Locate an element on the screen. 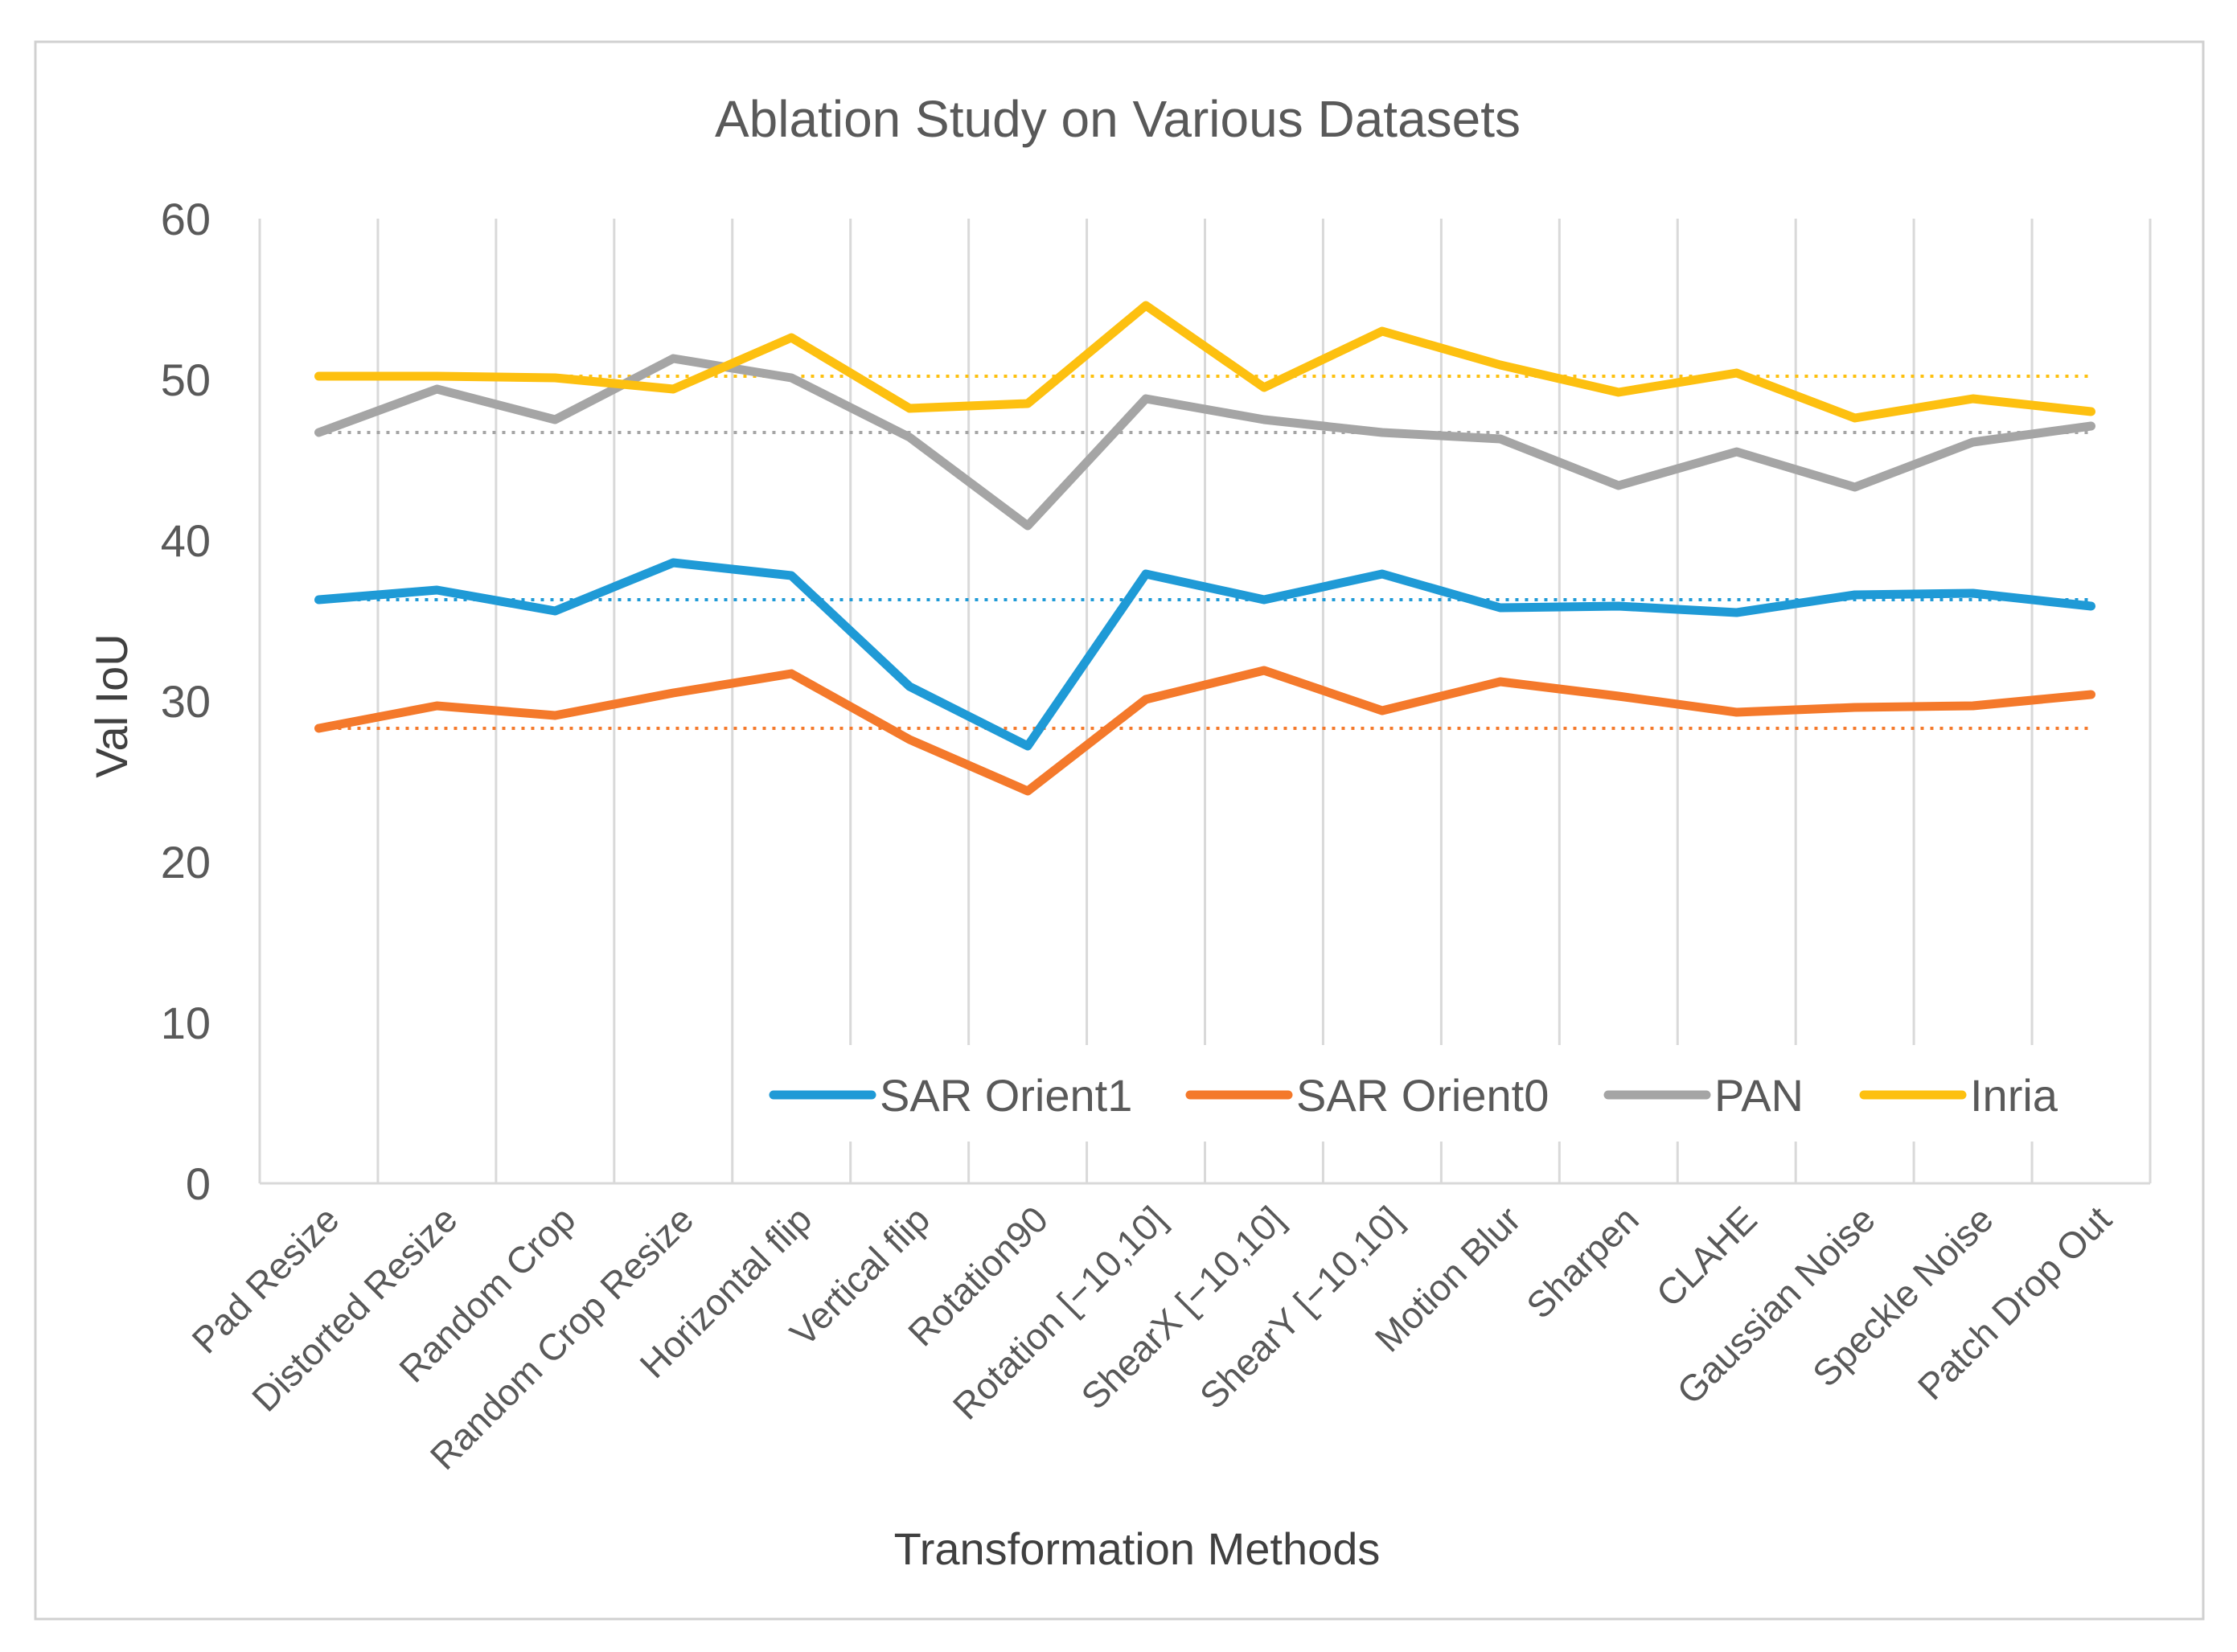  series-line-sar-orient0 is located at coordinates (1204, 731).